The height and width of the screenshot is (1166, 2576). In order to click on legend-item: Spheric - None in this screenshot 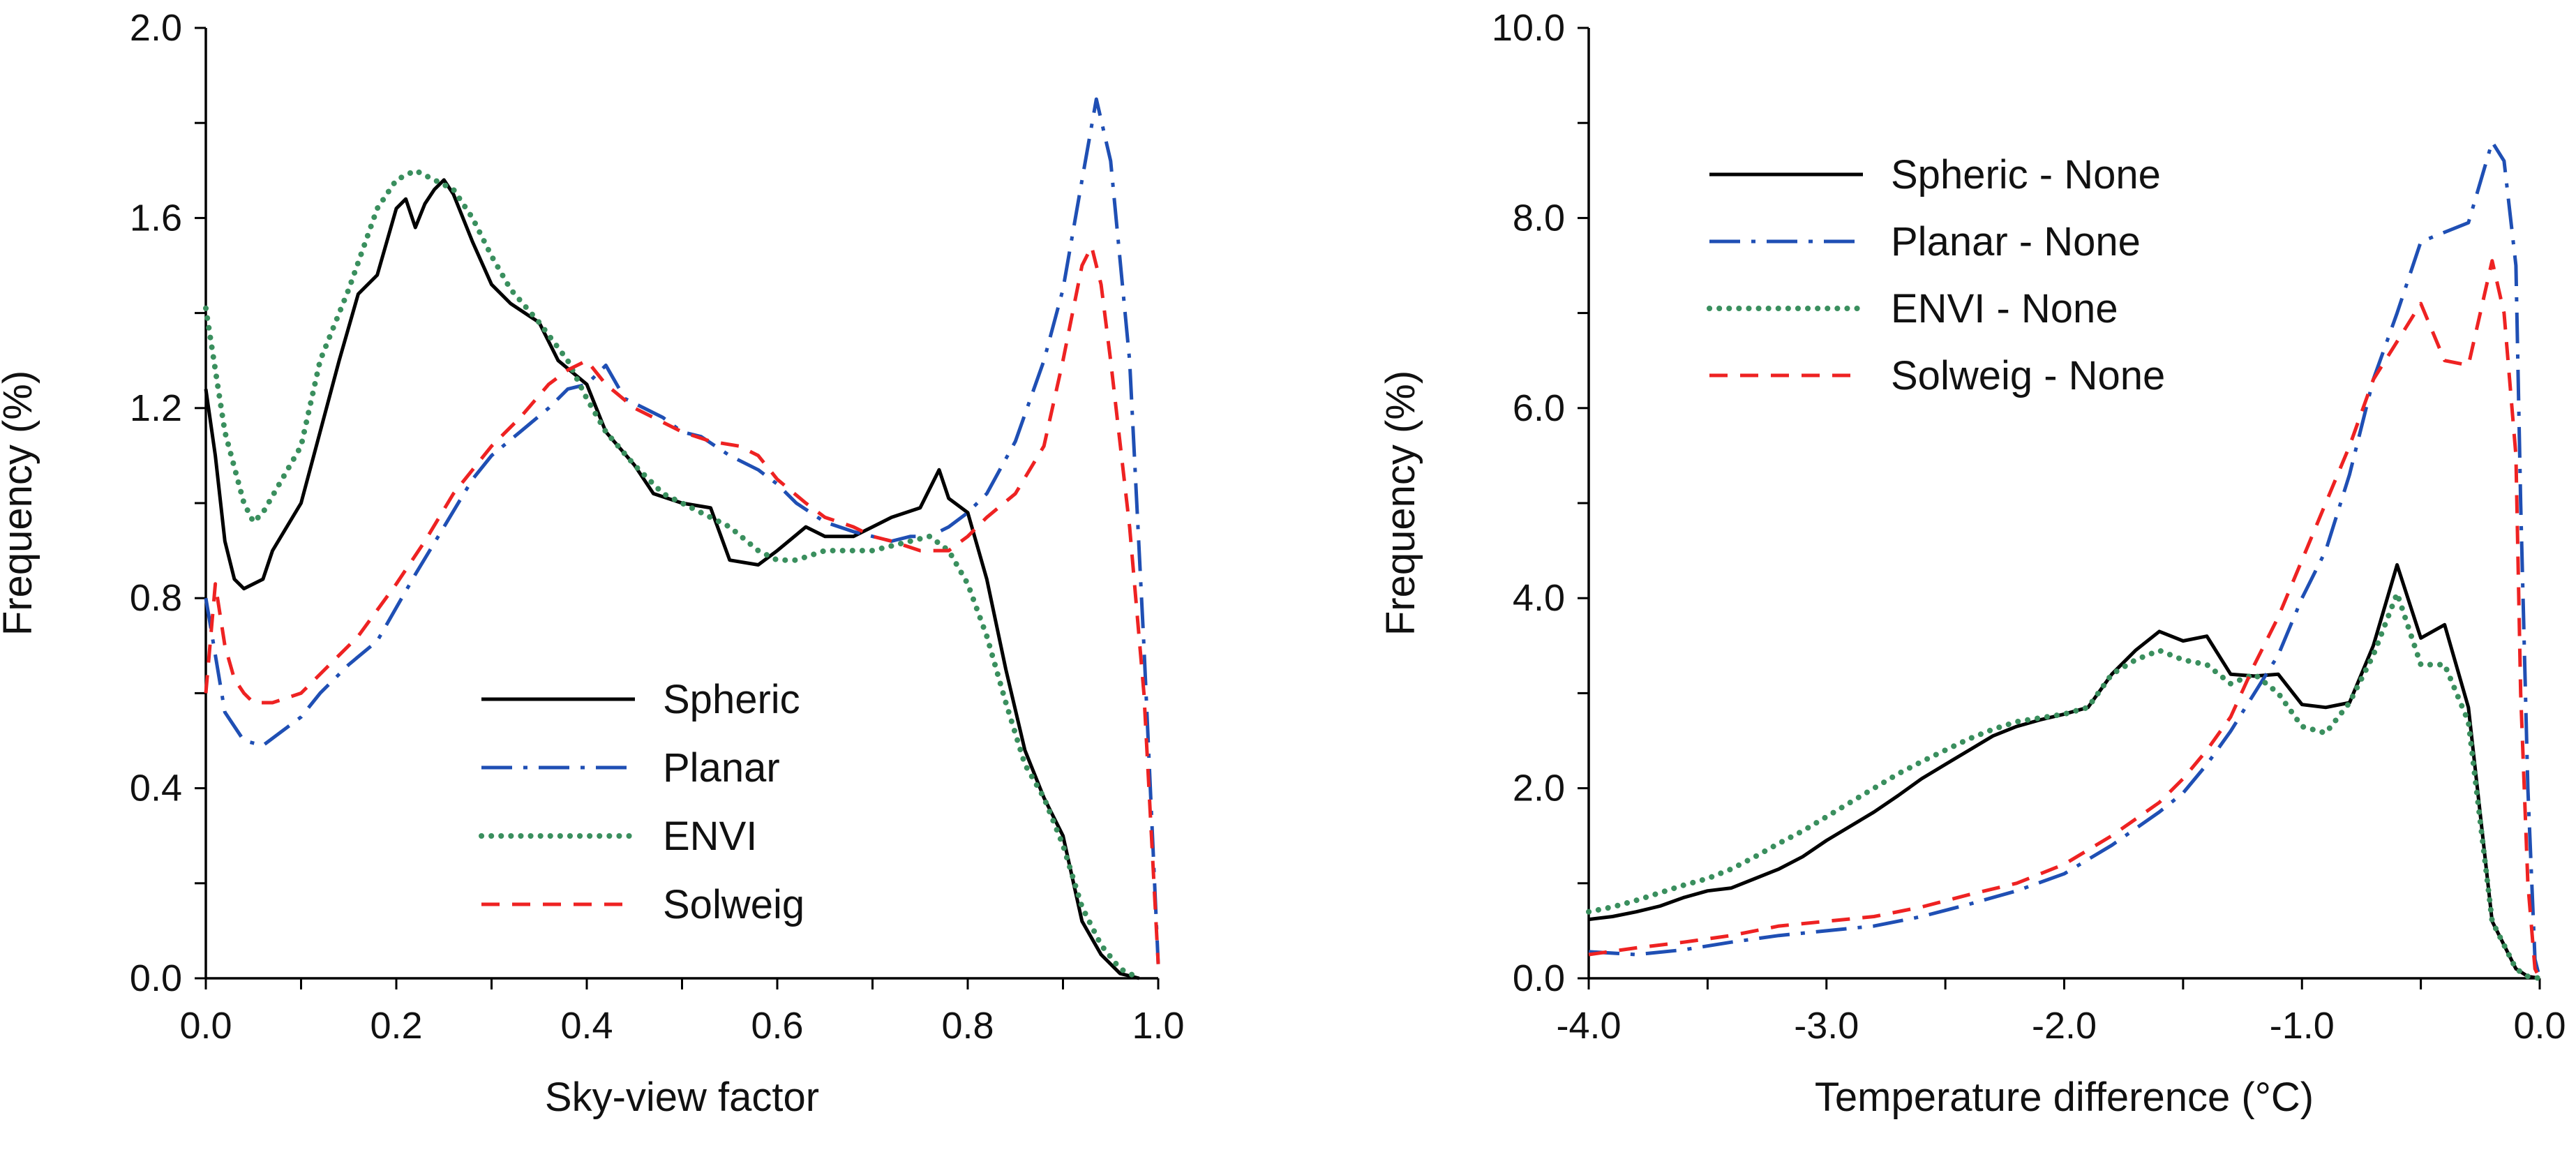, I will do `click(1935, 174)`.